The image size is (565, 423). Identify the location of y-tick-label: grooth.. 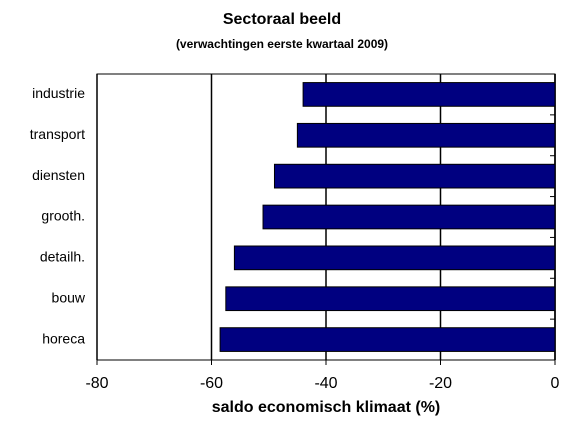
(63, 216).